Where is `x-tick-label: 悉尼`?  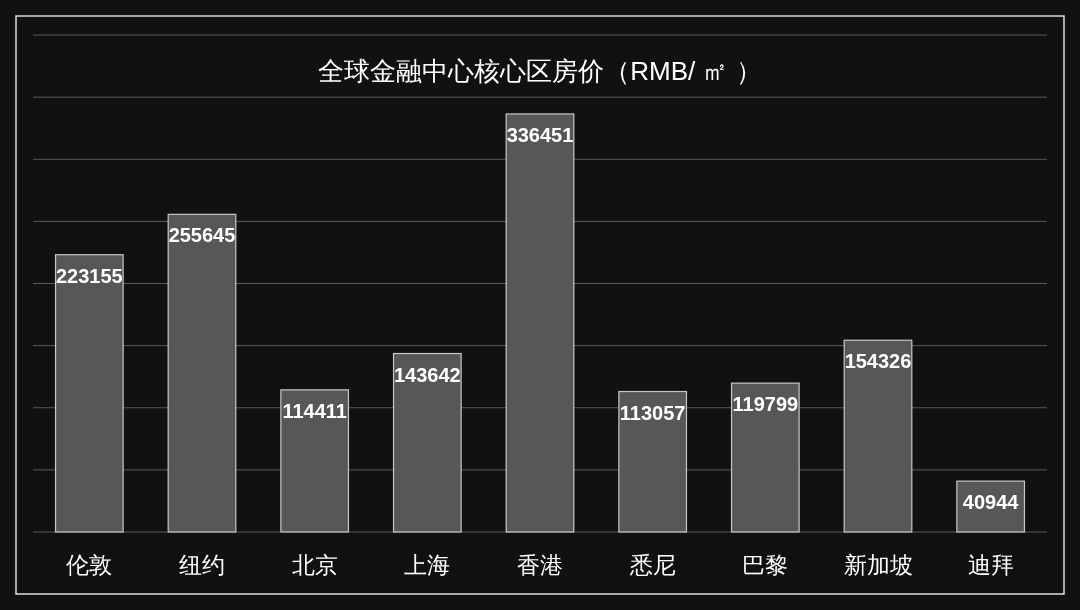 x-tick-label: 悉尼 is located at coordinates (652, 565).